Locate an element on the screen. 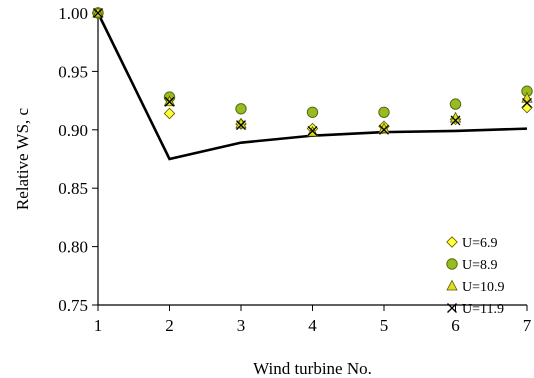 The image size is (534, 378). x-tick-label: 4 is located at coordinates (312, 325).